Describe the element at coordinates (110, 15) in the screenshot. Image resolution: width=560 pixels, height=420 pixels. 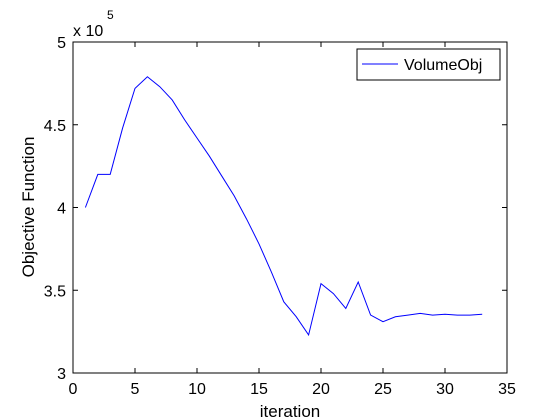
I see `y-multiplier-exponent: 5` at that location.